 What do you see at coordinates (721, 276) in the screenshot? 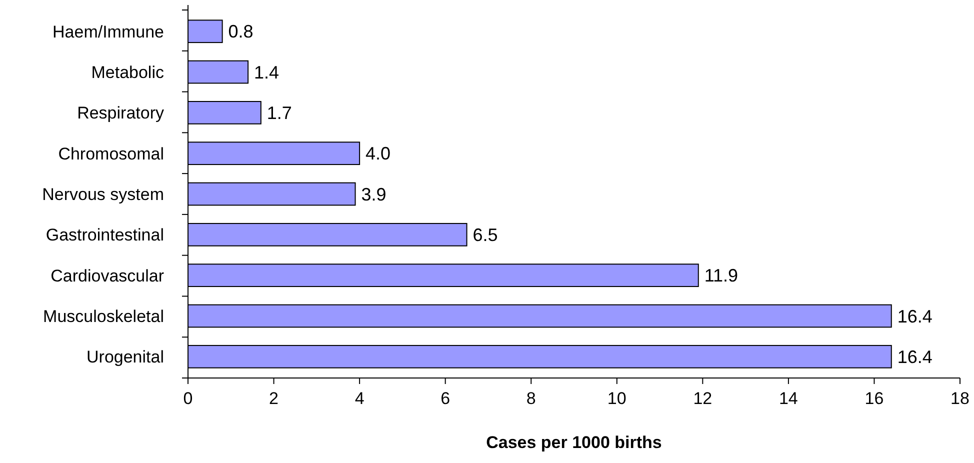
I see `data-label: 11.9` at bounding box center [721, 276].